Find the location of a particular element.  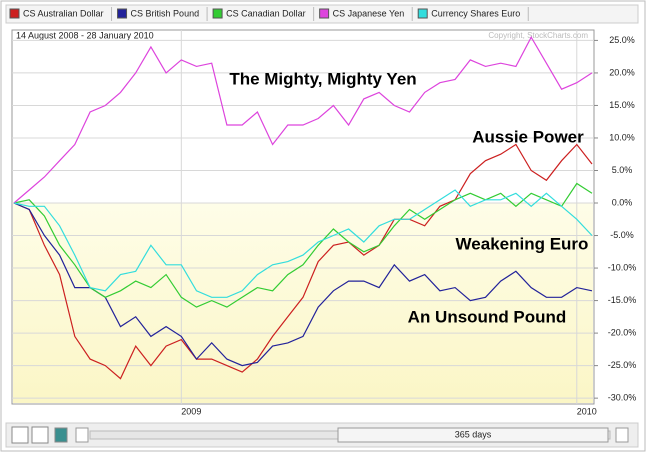

y-tick-label: -10.0% is located at coordinates (622, 267).